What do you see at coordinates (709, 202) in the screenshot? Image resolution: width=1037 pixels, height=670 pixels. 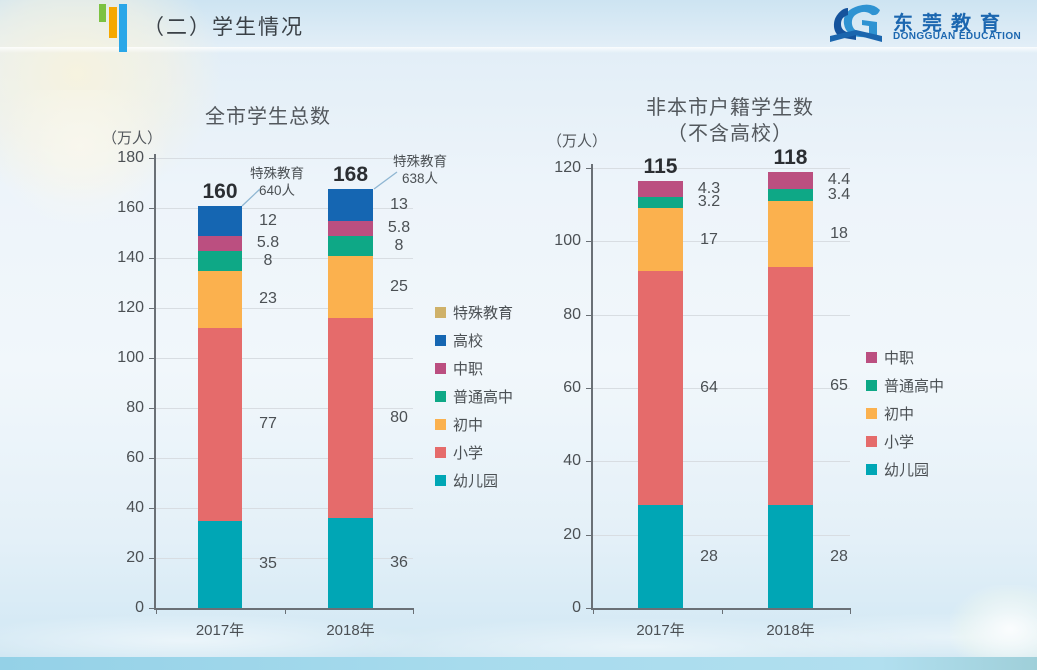 I see `segment-value-label: 3.2` at bounding box center [709, 202].